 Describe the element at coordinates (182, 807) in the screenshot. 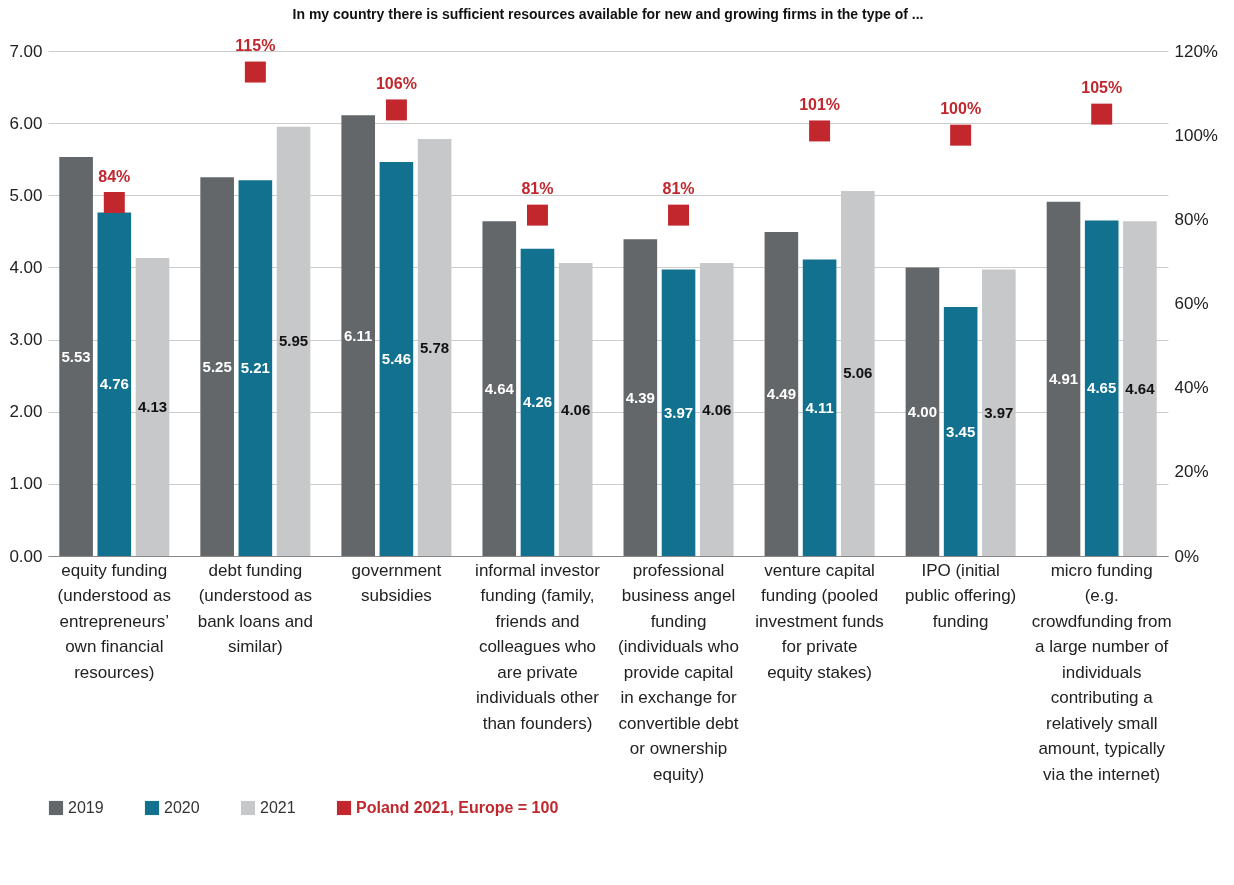

I see `legend-label: 2020` at that location.